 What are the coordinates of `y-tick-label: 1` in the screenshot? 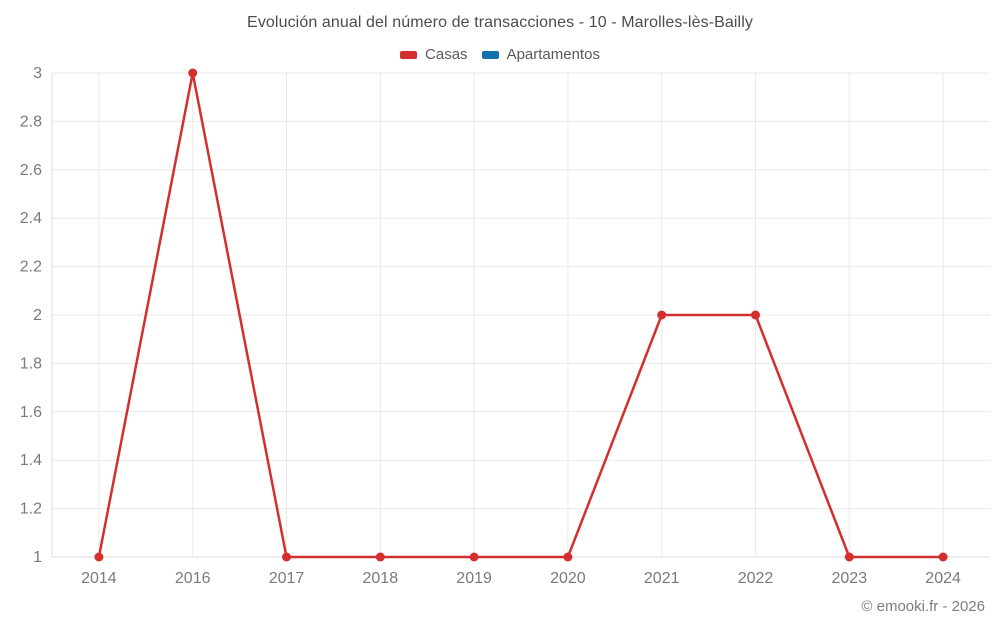 It's located at (37, 557).